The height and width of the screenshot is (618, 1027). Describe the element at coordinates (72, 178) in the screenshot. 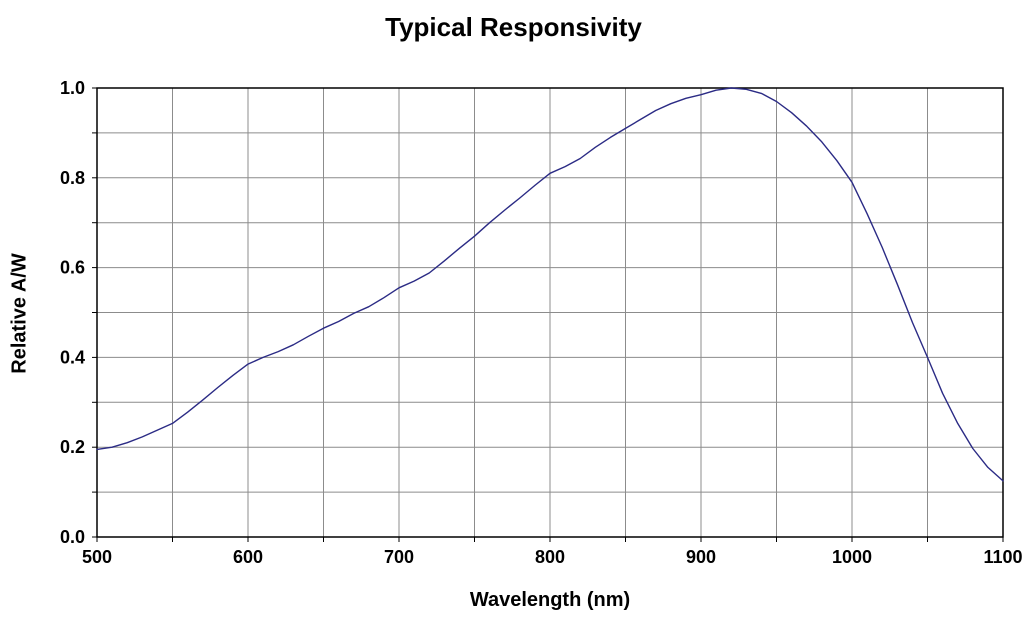

I see `y-tick-label: 0.8` at that location.